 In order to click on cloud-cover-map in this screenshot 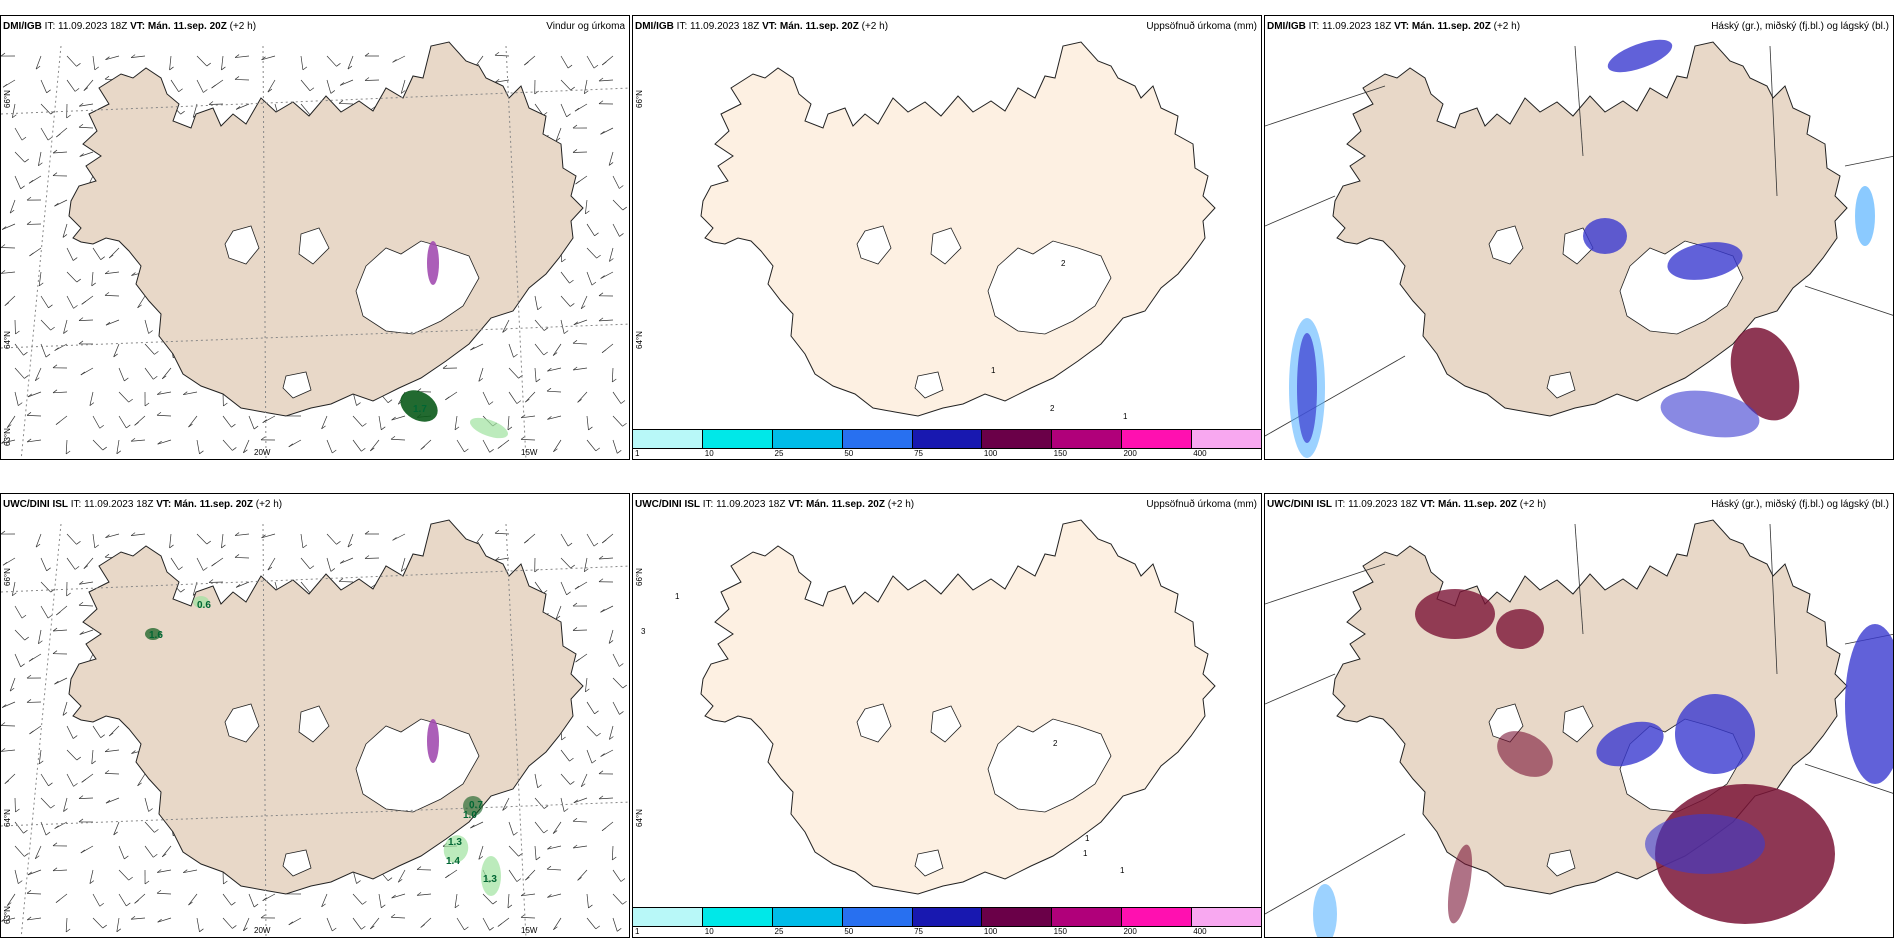, I will do `click(1579, 728)`.